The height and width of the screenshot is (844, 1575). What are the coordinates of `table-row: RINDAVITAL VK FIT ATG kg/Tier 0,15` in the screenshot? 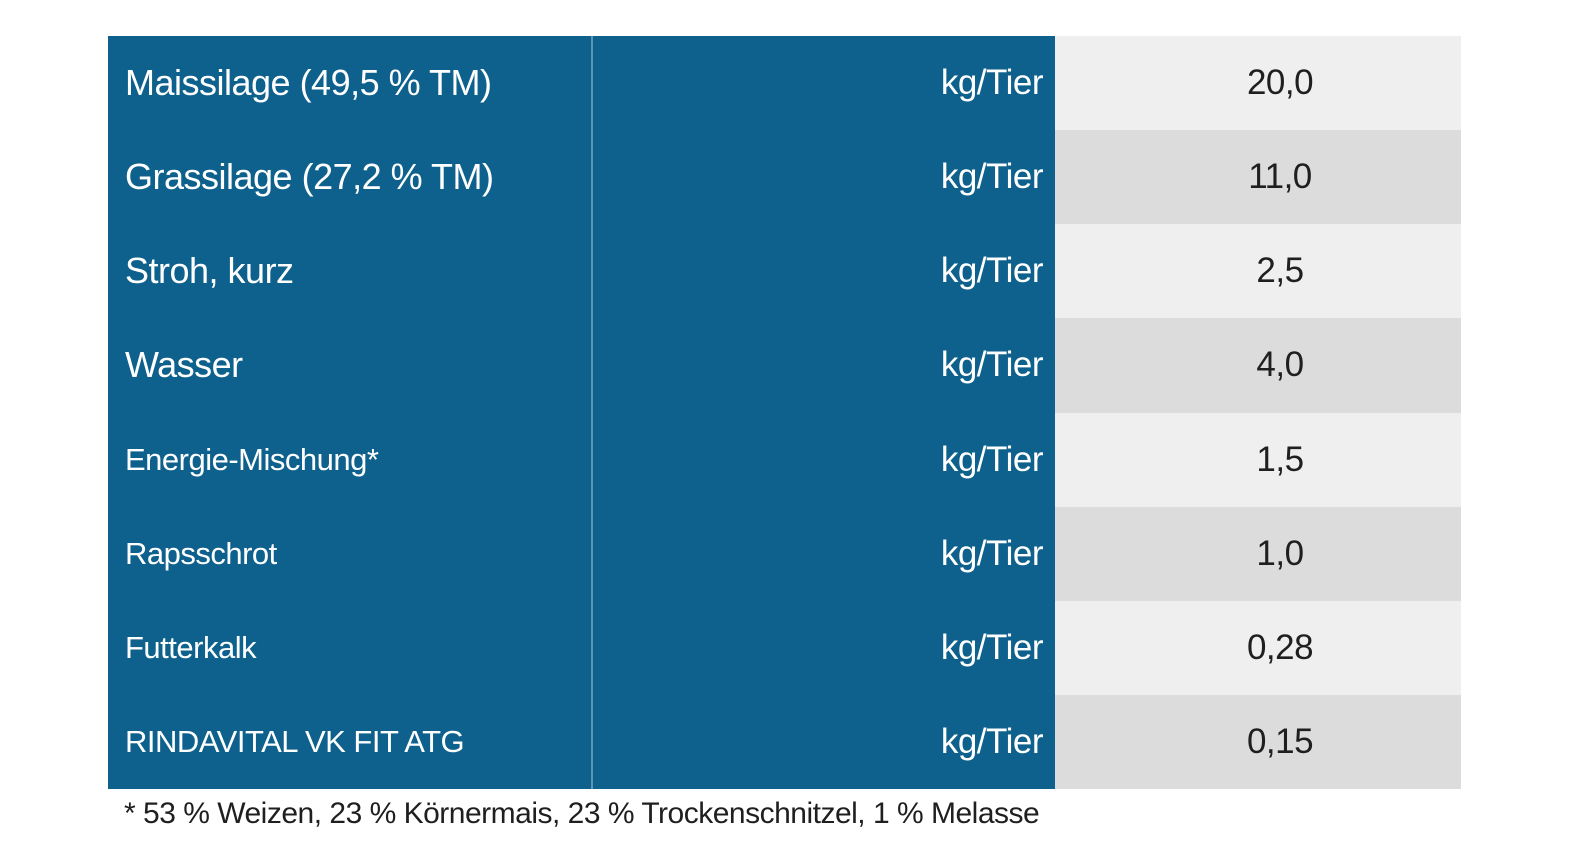 It's located at (784, 742).